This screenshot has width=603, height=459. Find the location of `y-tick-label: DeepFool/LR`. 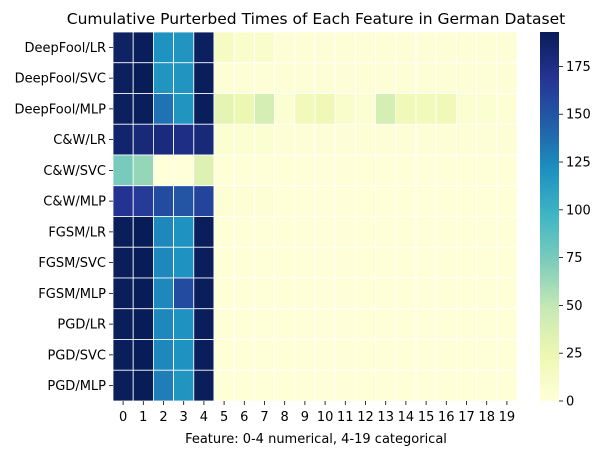

y-tick-label: DeepFool/LR is located at coordinates (65, 48).